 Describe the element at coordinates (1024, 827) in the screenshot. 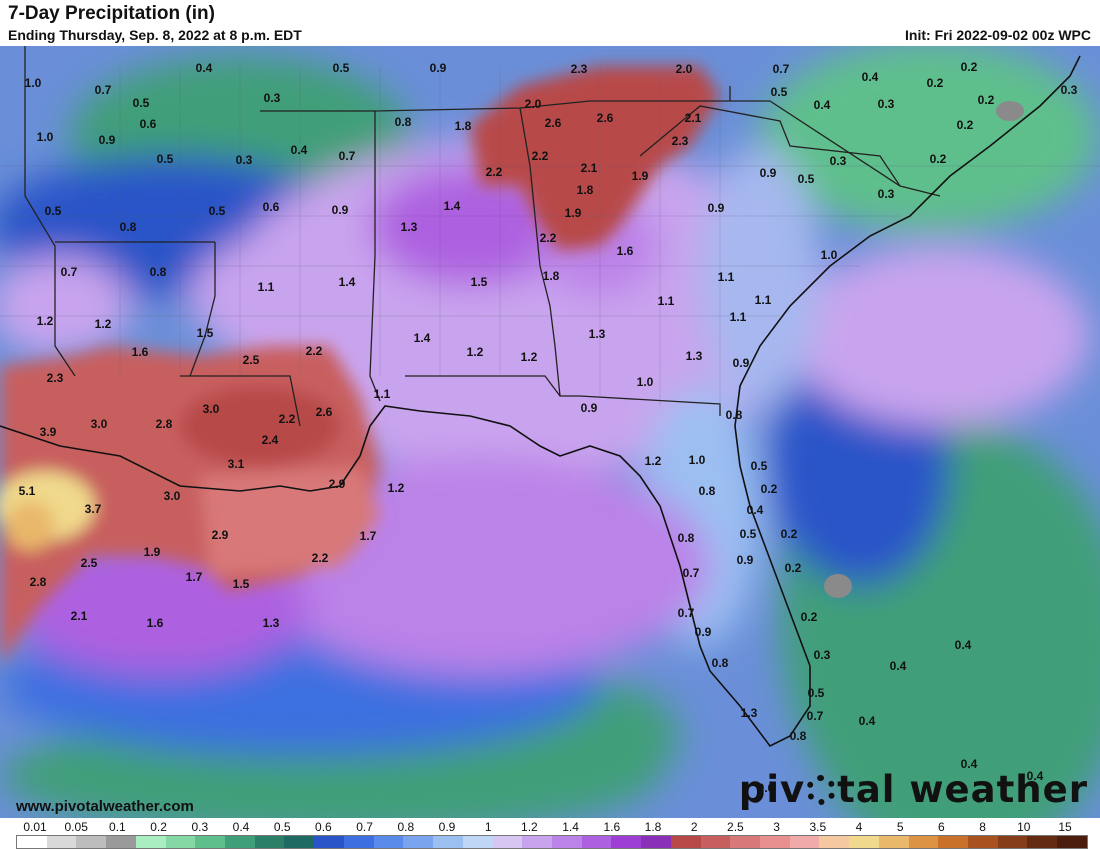

I see `legend-tick-label: 10` at that location.